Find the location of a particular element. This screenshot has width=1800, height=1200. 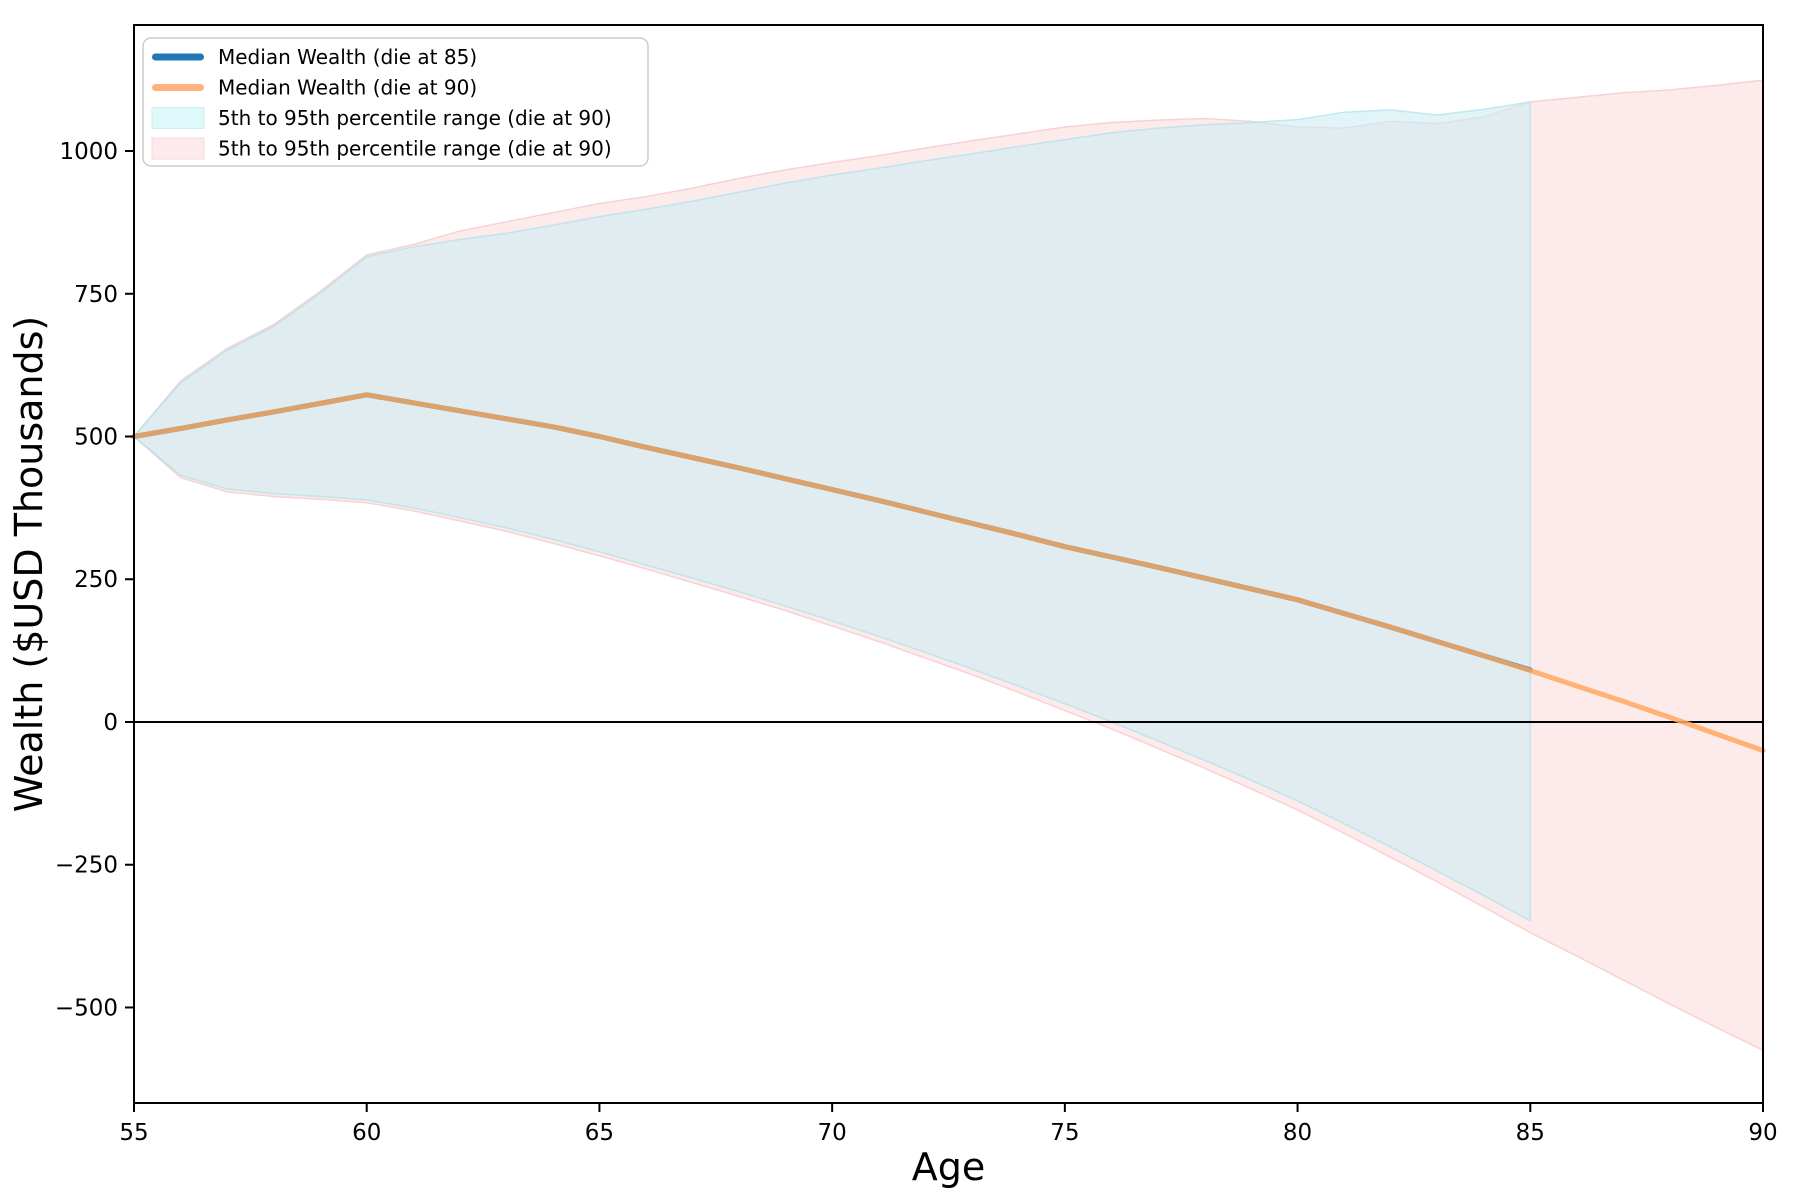

y-tick-label: −500 is located at coordinates (86, 1008).